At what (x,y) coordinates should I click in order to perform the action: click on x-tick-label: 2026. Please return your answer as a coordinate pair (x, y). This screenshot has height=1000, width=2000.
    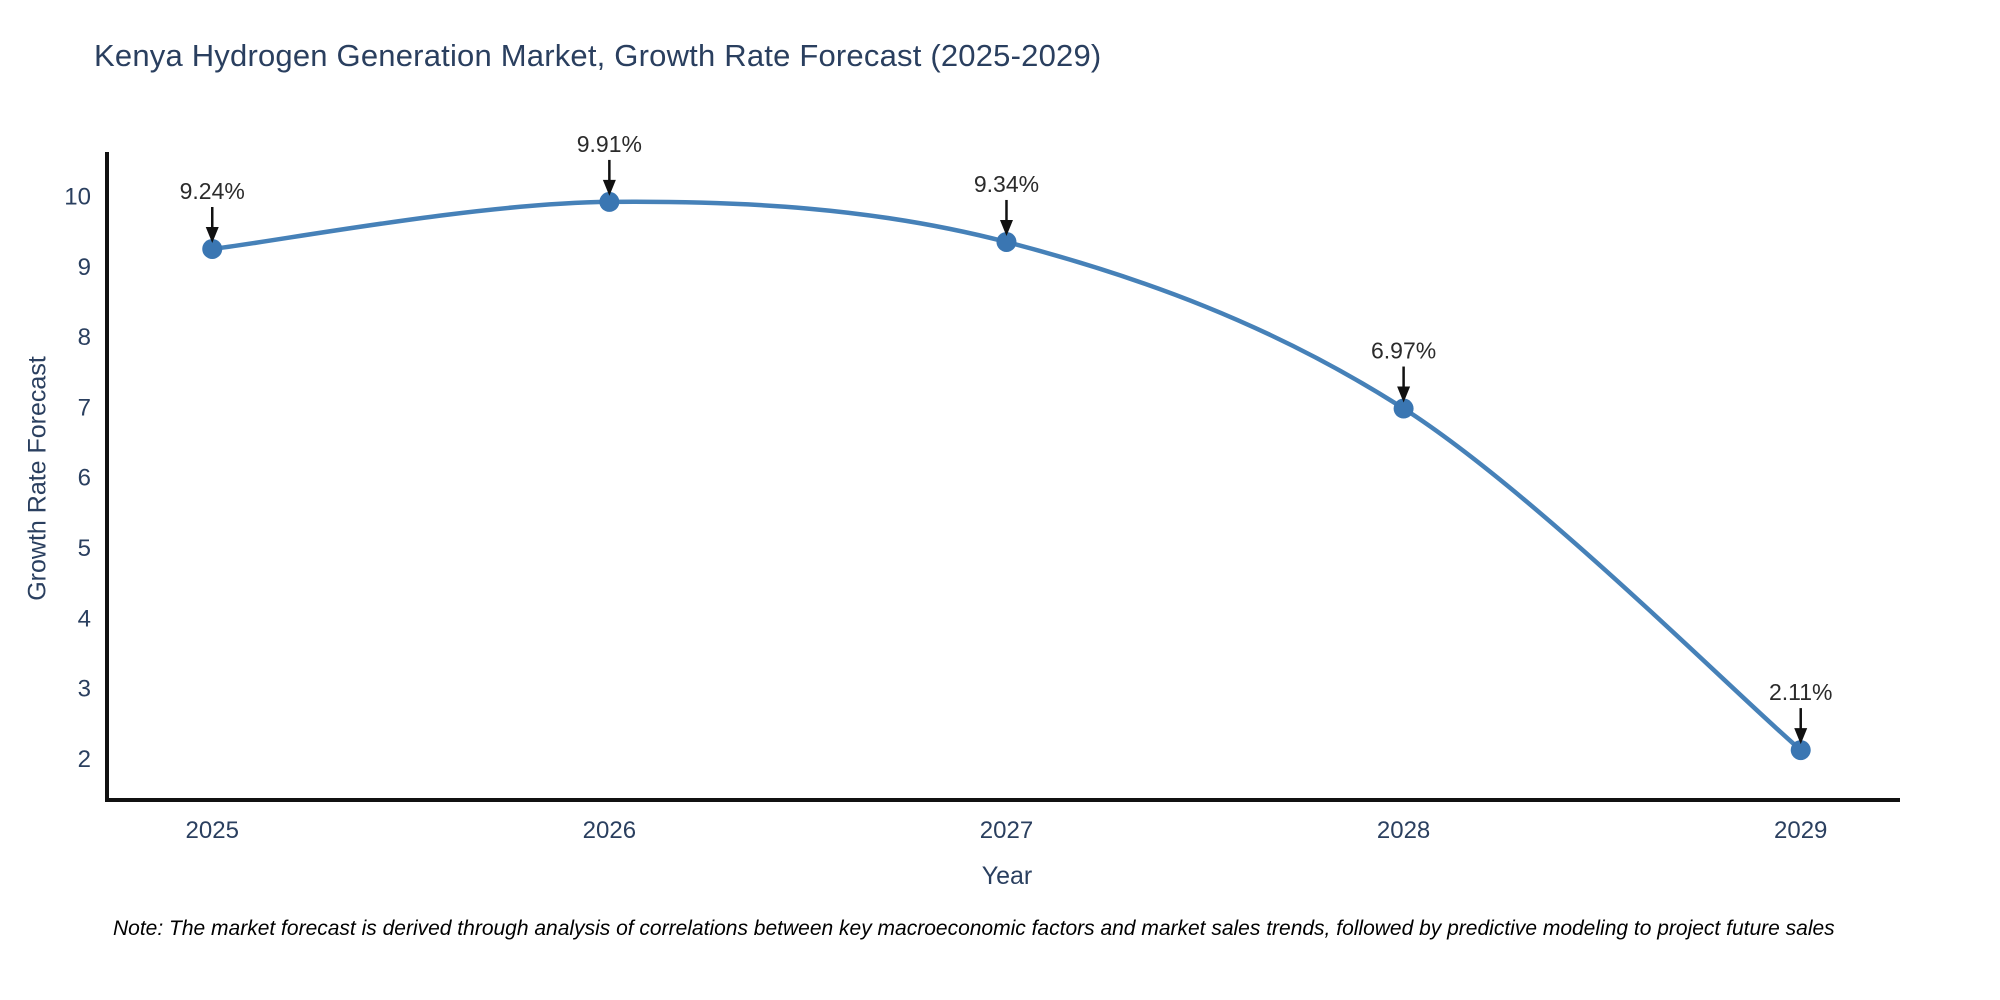
    Looking at the image, I should click on (609, 830).